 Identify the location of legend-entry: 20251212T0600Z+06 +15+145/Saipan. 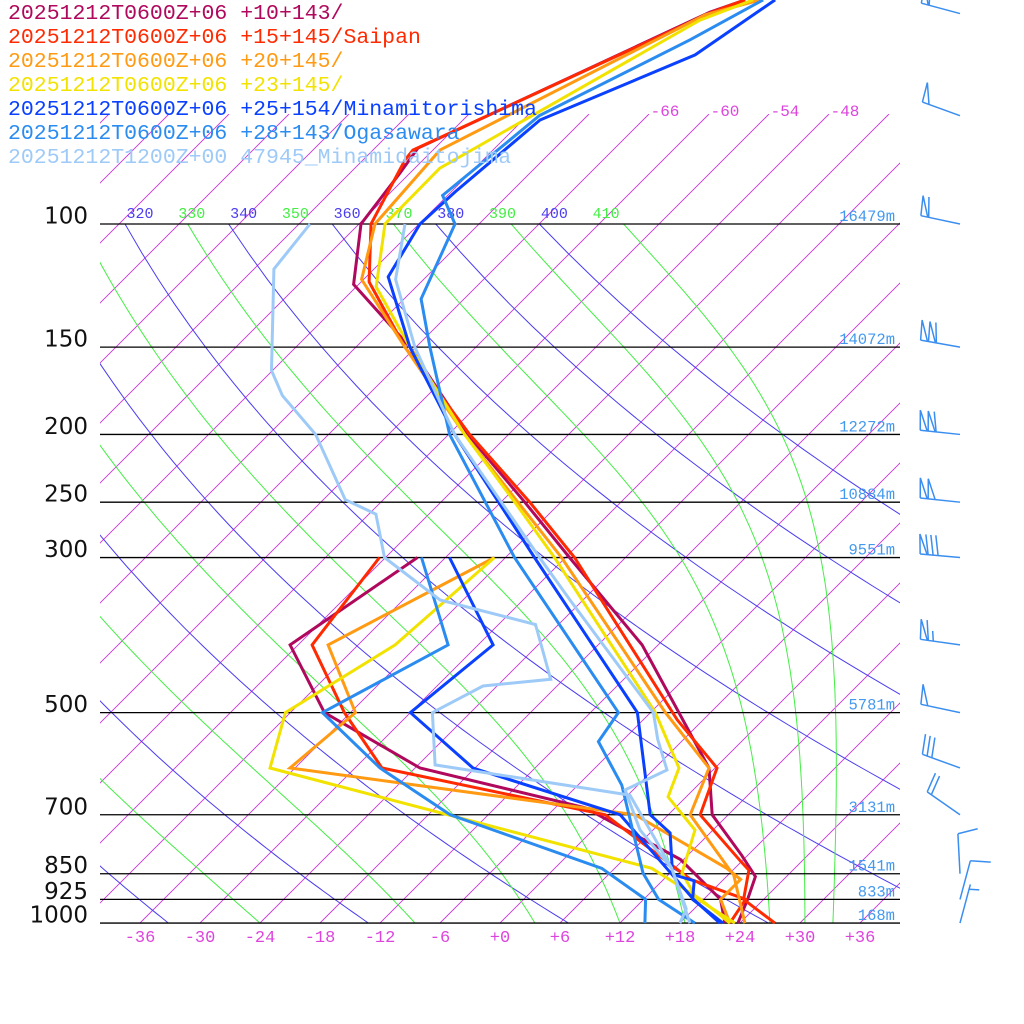
(214, 38).